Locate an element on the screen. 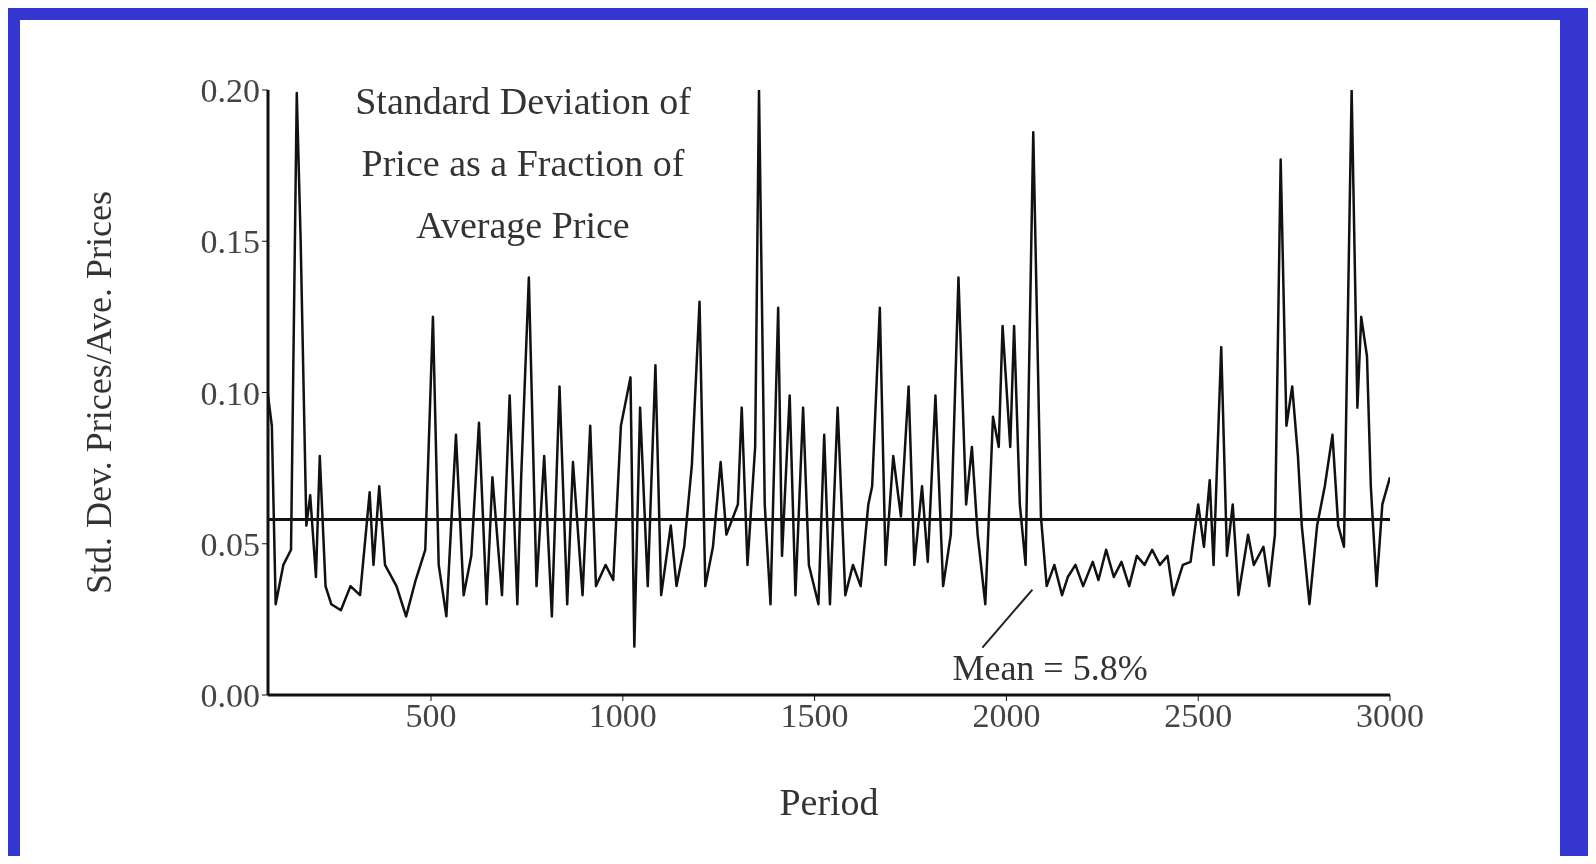 Image resolution: width=1596 pixels, height=864 pixels. y-tick-label: 0.15 is located at coordinates (230, 242).